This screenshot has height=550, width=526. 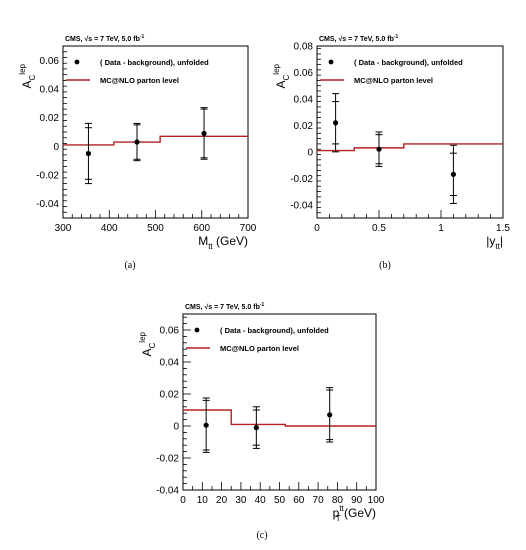 What do you see at coordinates (503, 228) in the screenshot?
I see `x-tick-label: 1.5` at bounding box center [503, 228].